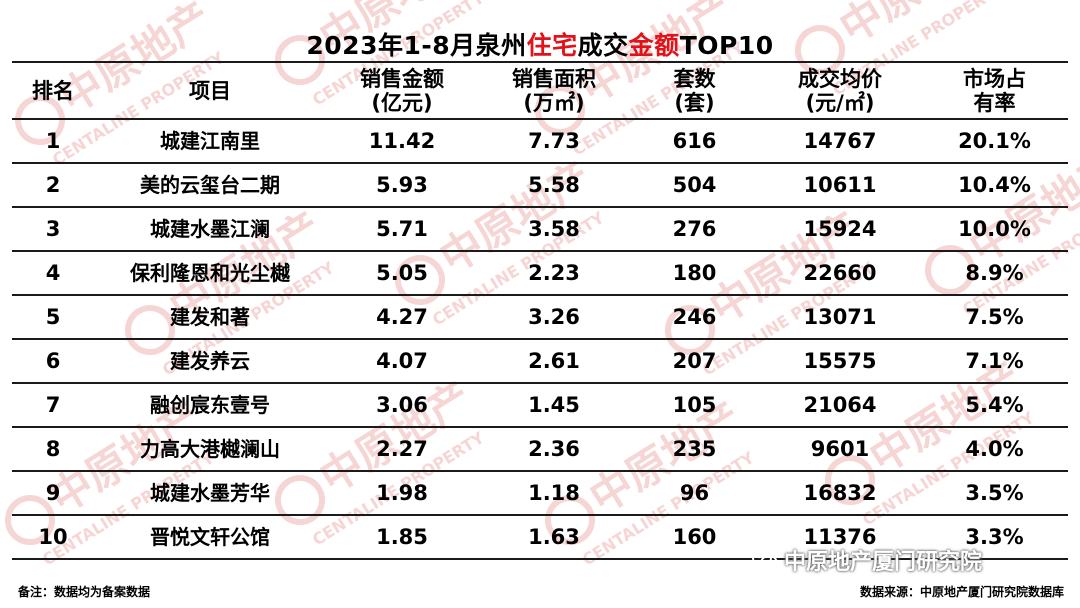  I want to click on project-cell: 城建江南里, so click(210, 141).